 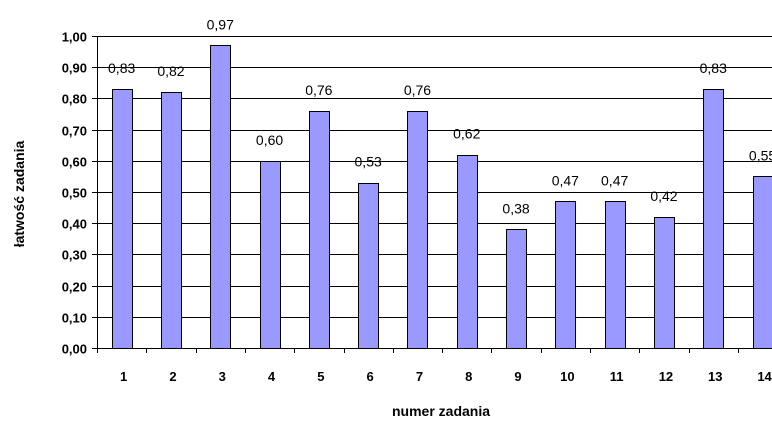 I want to click on y-tick-label: 0,30, so click(x=74, y=255).